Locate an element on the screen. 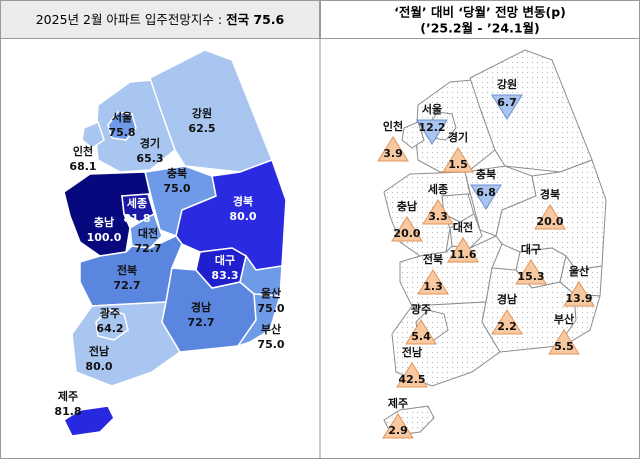 The image size is (640, 459). change-value: 13.9 is located at coordinates (578, 298).